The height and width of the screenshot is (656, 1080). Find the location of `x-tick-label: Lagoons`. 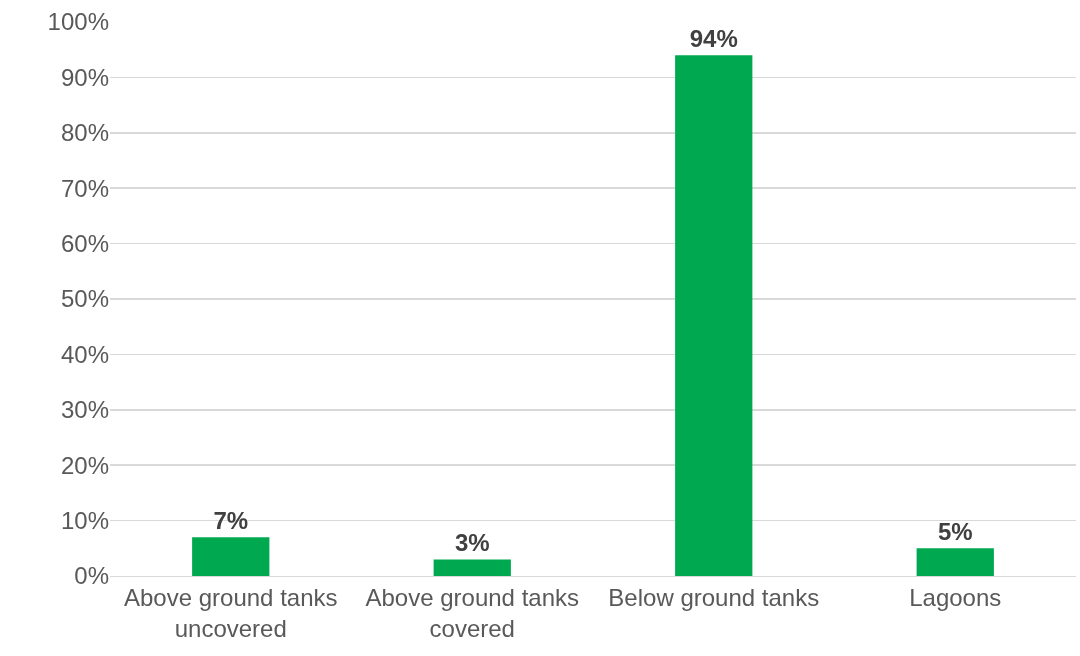

x-tick-label: Lagoons is located at coordinates (955, 597).